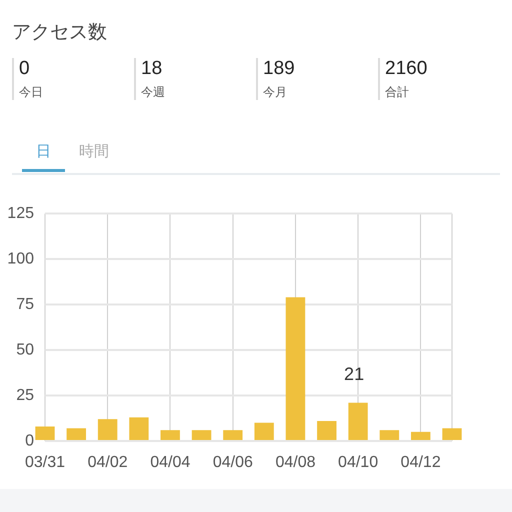  I want to click on text: 時間, so click(94, 151).